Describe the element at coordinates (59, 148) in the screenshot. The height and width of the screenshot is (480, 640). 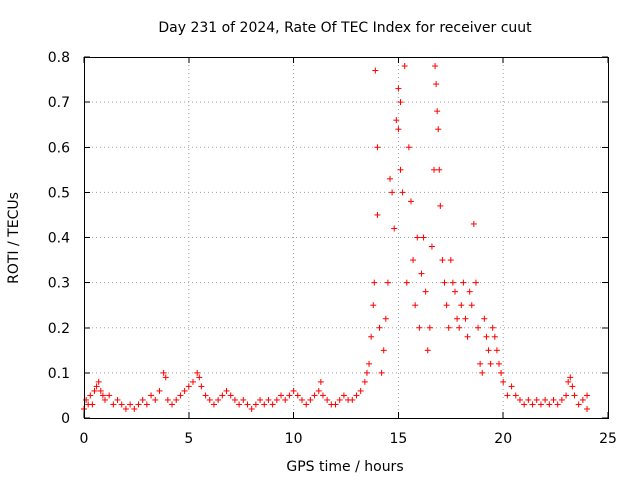
I see `y-tick-label: 0.6` at that location.